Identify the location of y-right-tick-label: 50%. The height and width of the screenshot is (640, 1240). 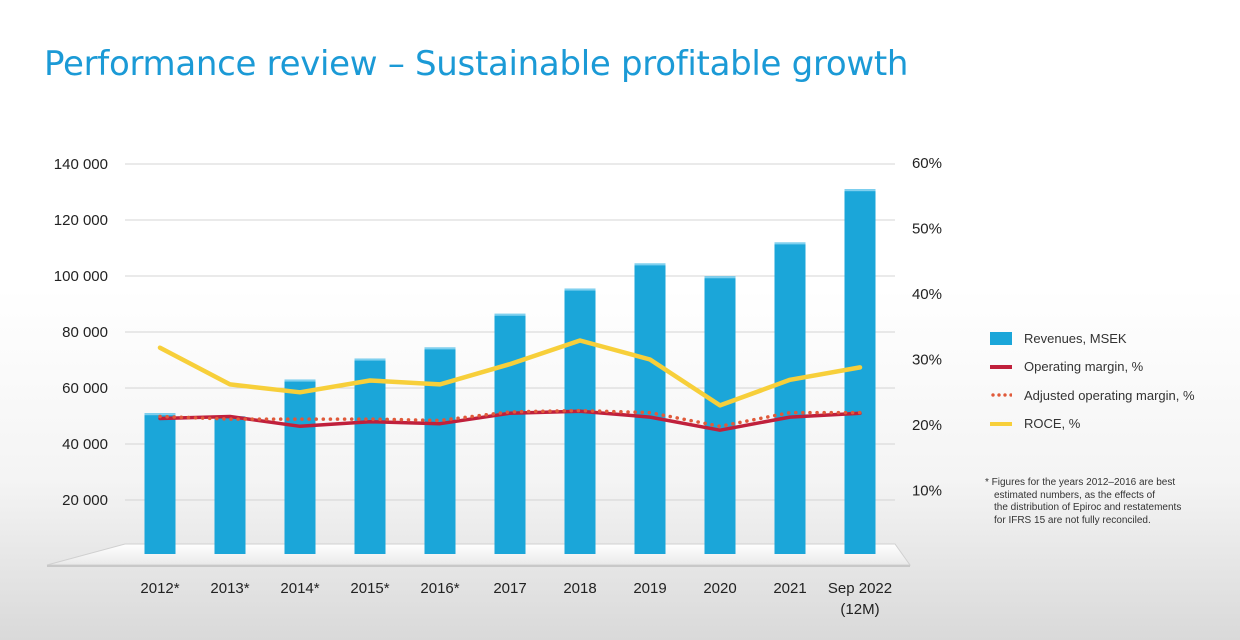
(927, 229).